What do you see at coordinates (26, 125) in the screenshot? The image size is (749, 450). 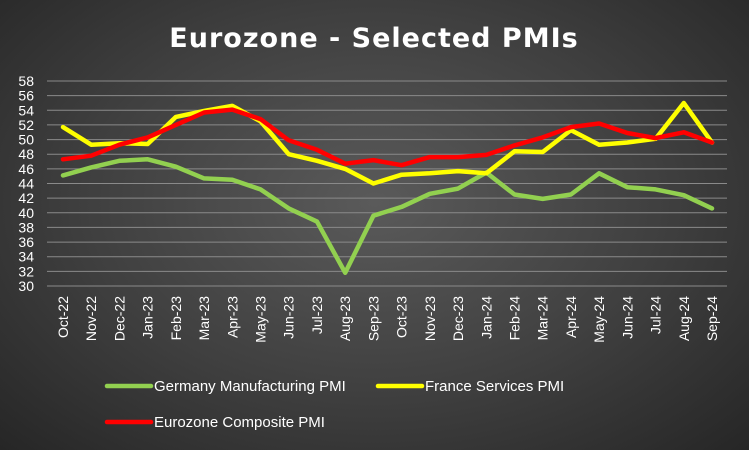 I see `y-tick-label: 52` at bounding box center [26, 125].